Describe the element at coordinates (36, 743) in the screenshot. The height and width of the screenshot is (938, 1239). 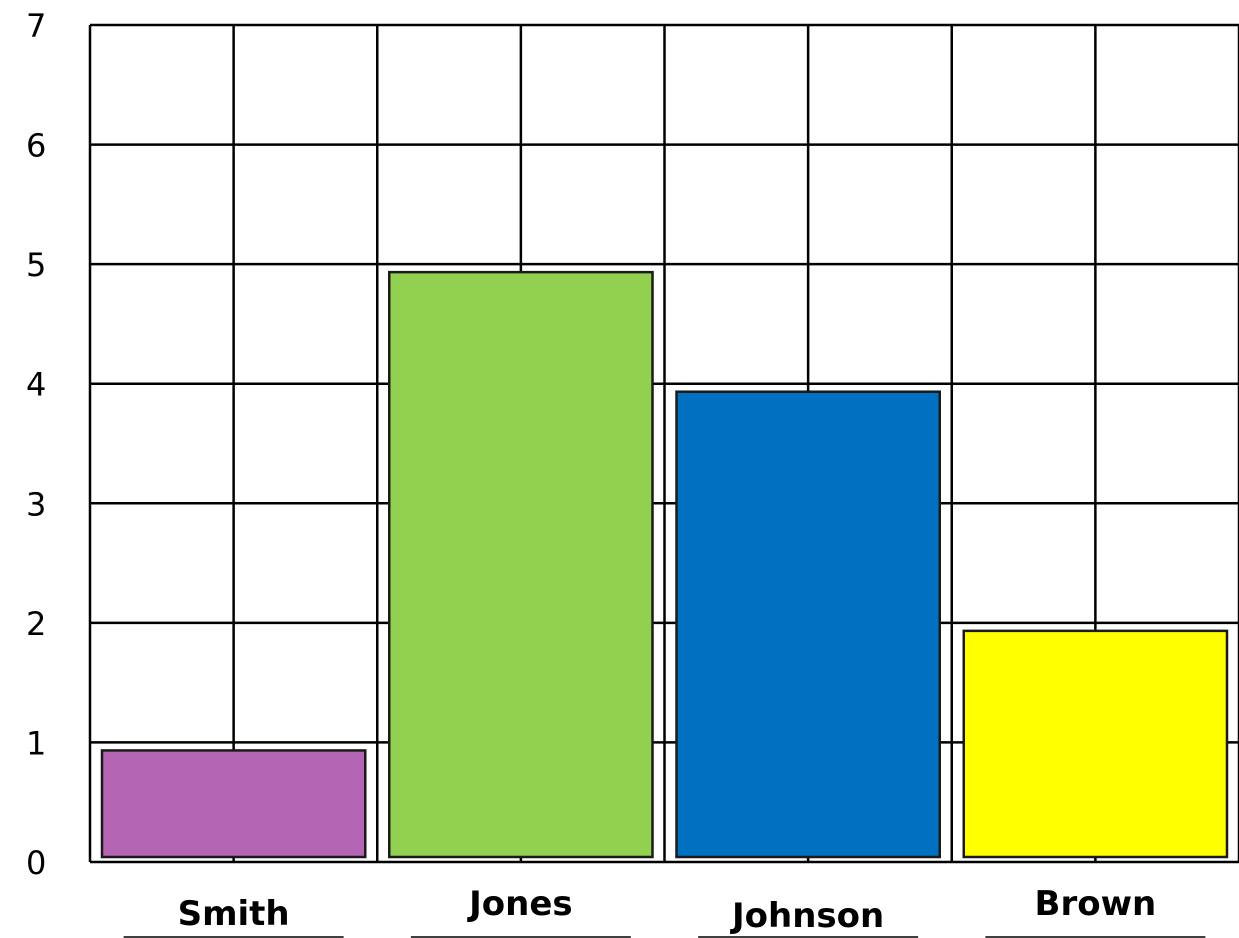
I see `y-tick-label: 1` at that location.